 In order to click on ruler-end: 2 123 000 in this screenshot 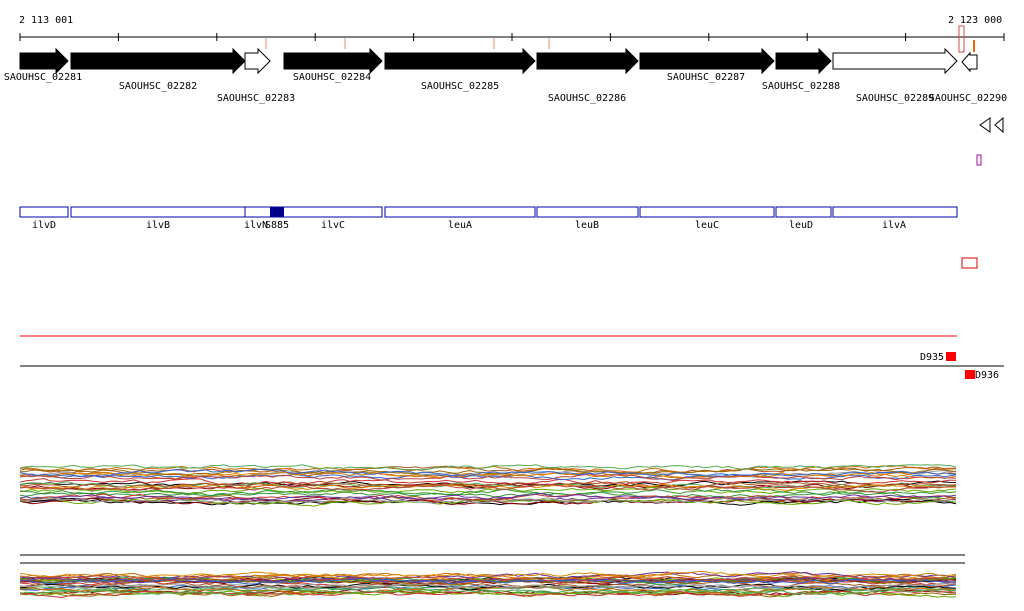, I will do `click(975, 20)`.